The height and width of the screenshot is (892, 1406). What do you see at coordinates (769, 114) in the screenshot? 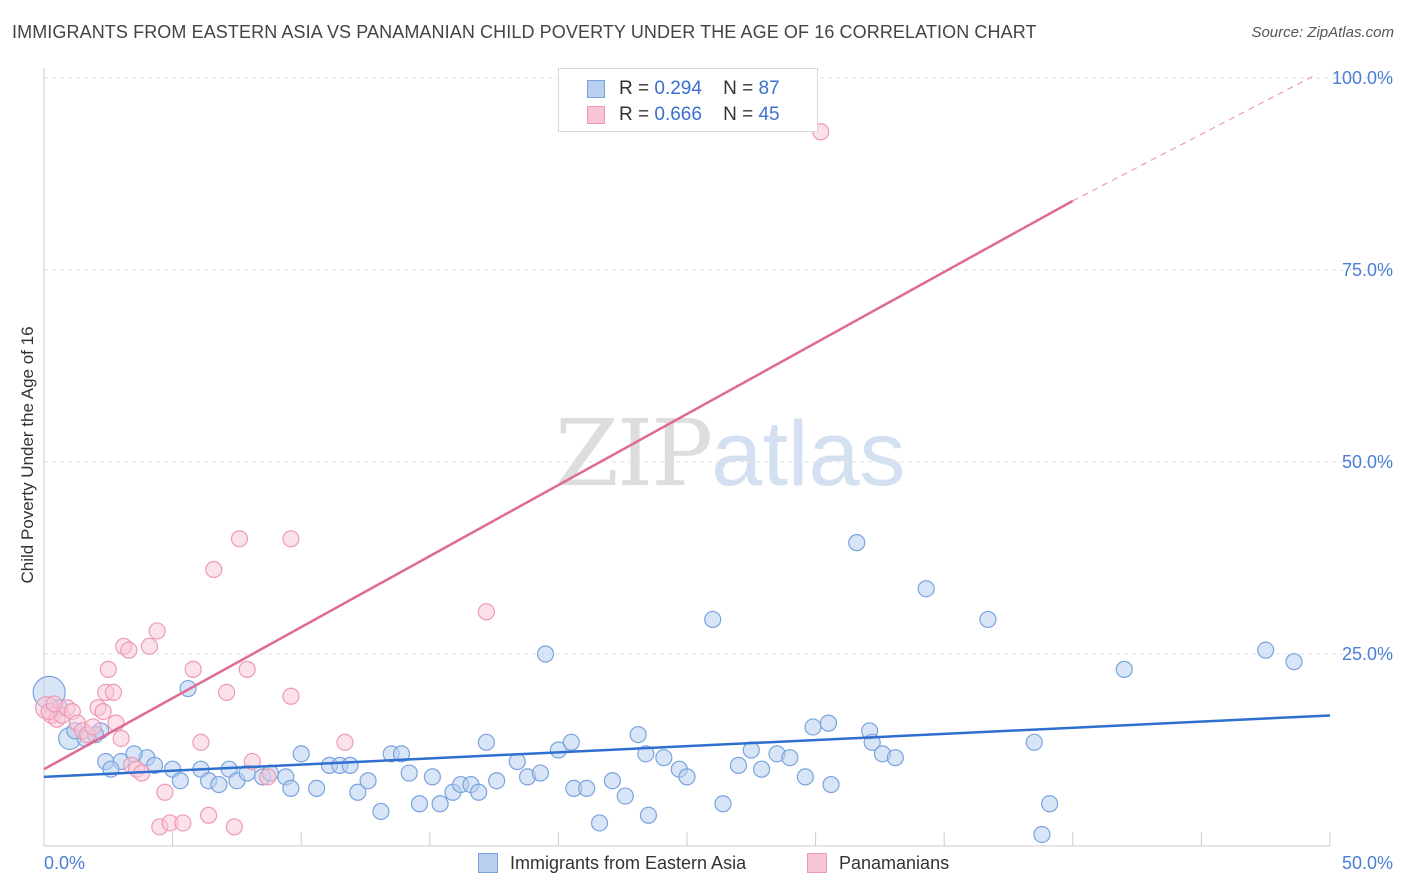
I see `legend-n-value: 45` at bounding box center [769, 114].